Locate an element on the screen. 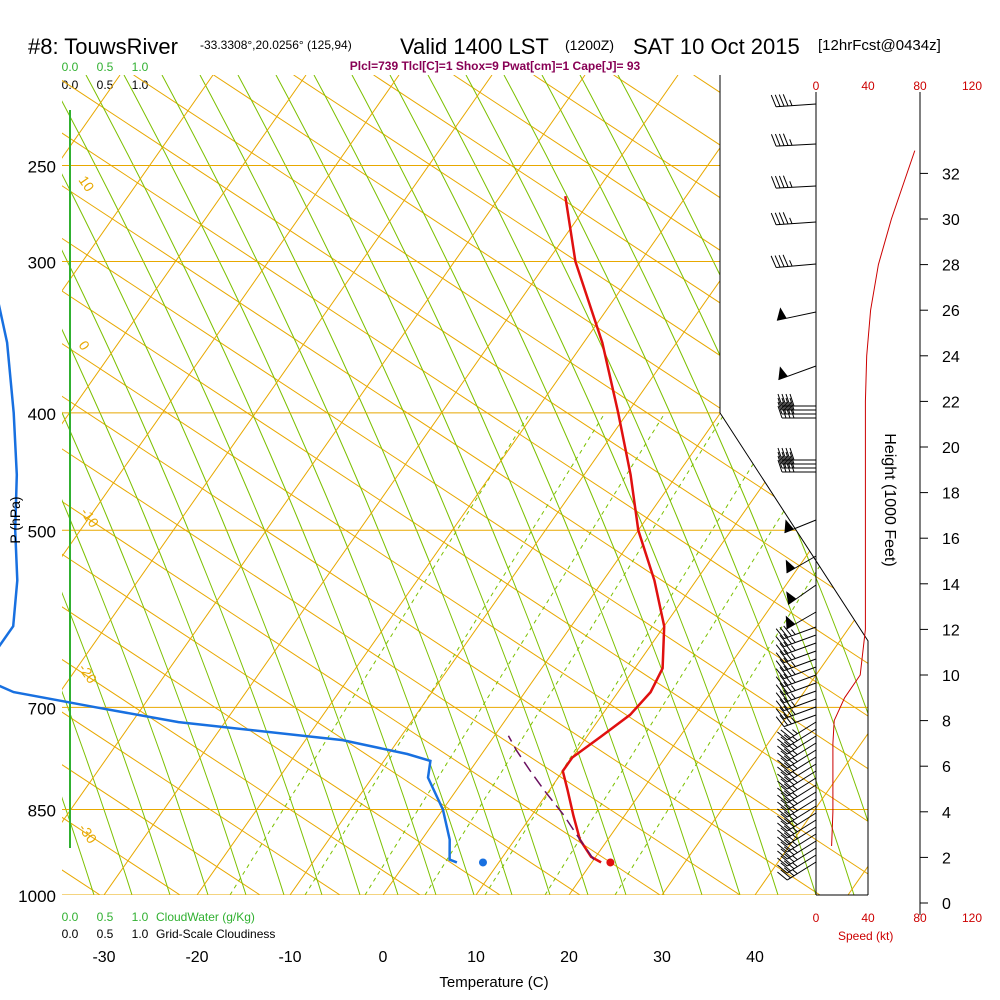  temperature-tick-label: -10 is located at coordinates (289, 957).